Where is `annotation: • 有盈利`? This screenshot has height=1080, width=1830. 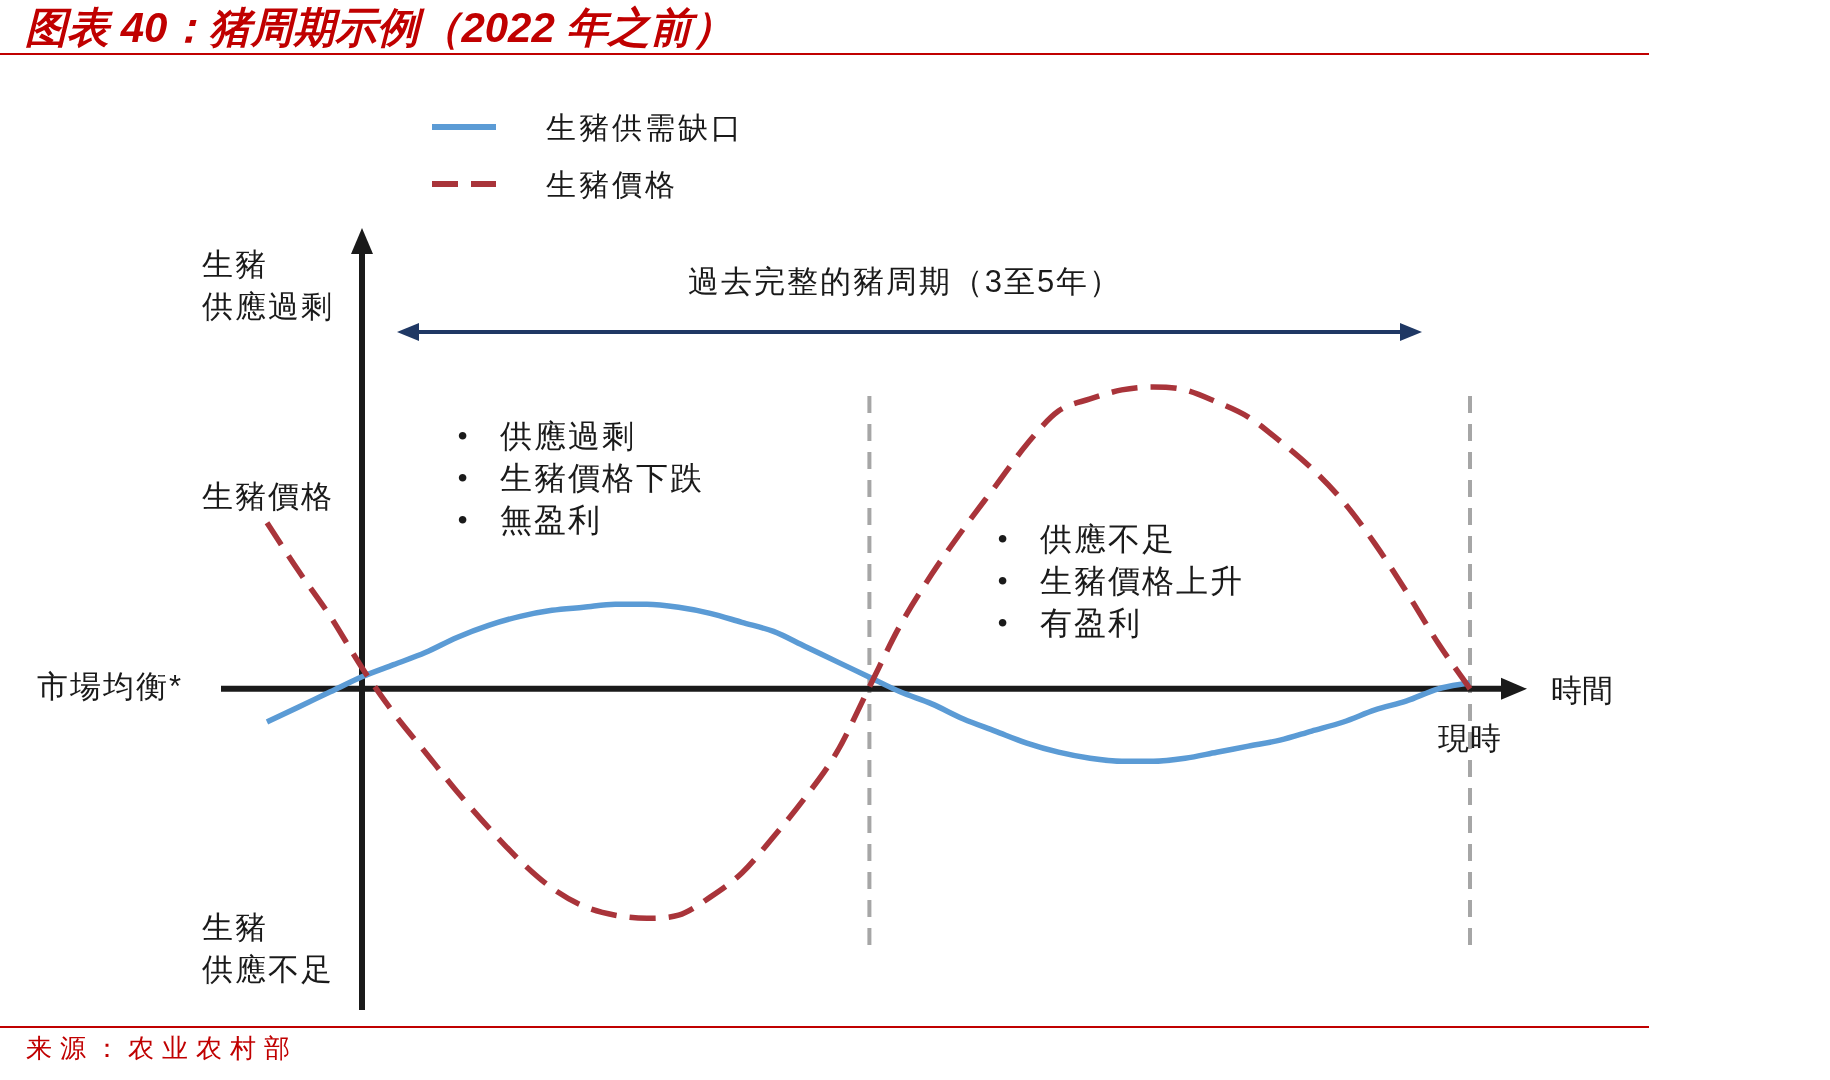 annotation: • 有盈利 is located at coordinates (1069, 623).